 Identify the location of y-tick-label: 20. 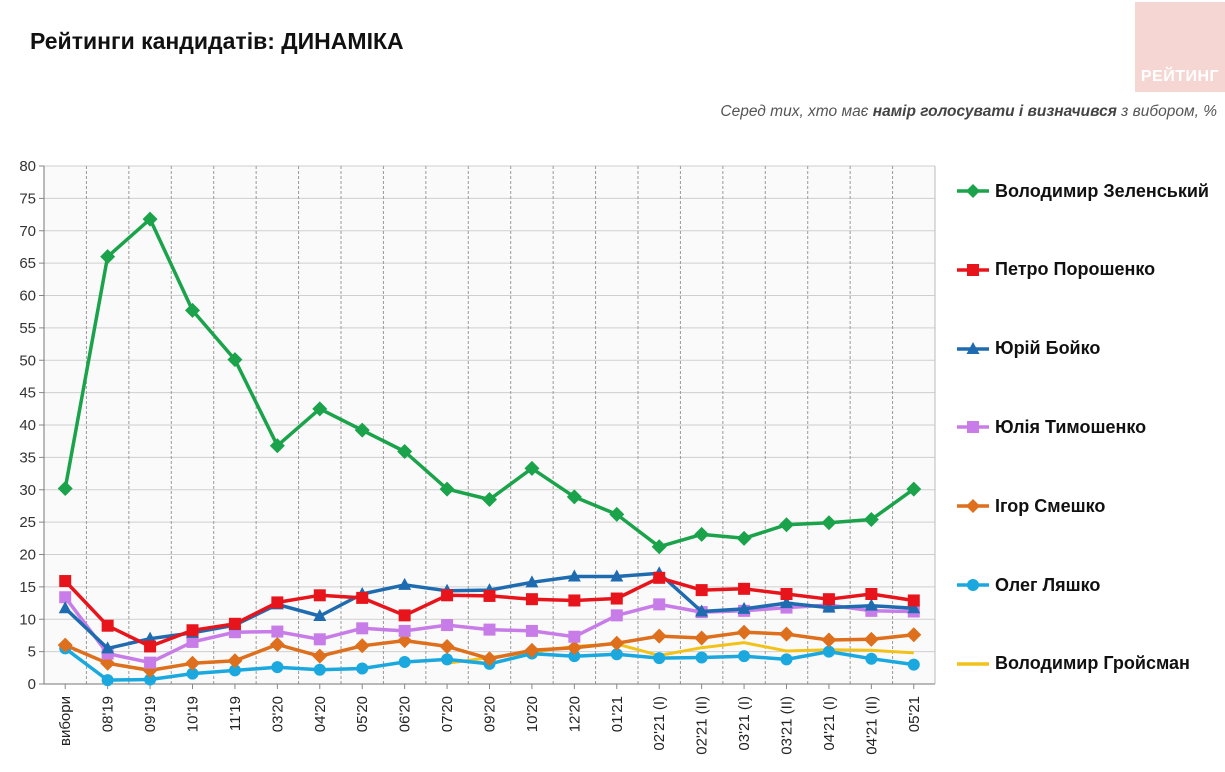
(27, 555).